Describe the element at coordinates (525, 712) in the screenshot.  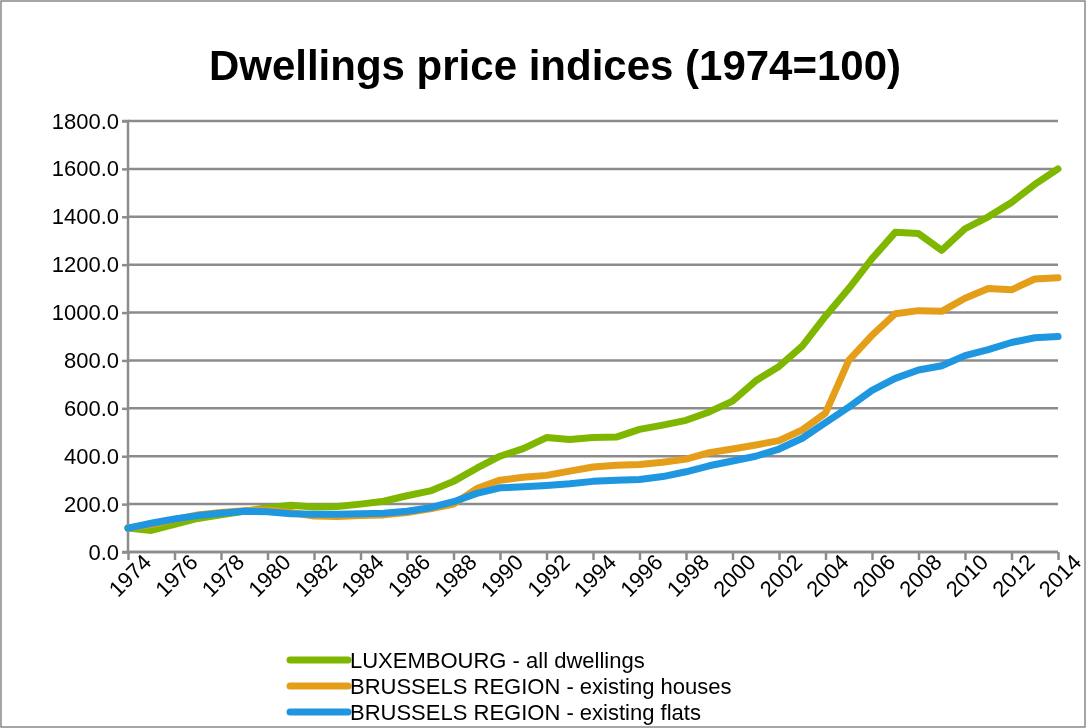
I see `legend-label: BRUSSELS REGION - existing flats` at that location.